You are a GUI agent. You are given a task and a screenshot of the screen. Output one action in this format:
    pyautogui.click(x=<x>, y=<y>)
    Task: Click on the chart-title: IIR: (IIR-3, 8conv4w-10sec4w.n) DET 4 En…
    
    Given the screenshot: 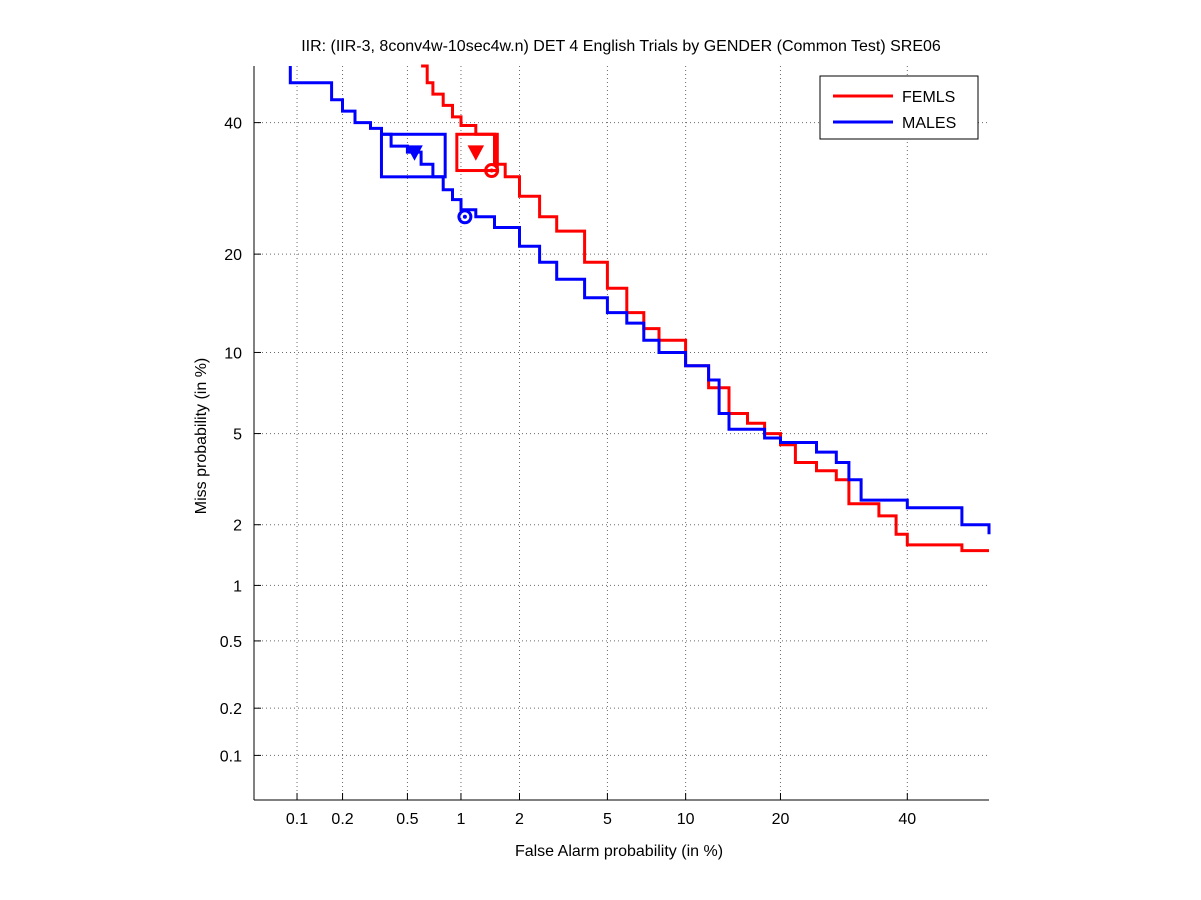 What is the action you would take?
    pyautogui.click(x=621, y=46)
    